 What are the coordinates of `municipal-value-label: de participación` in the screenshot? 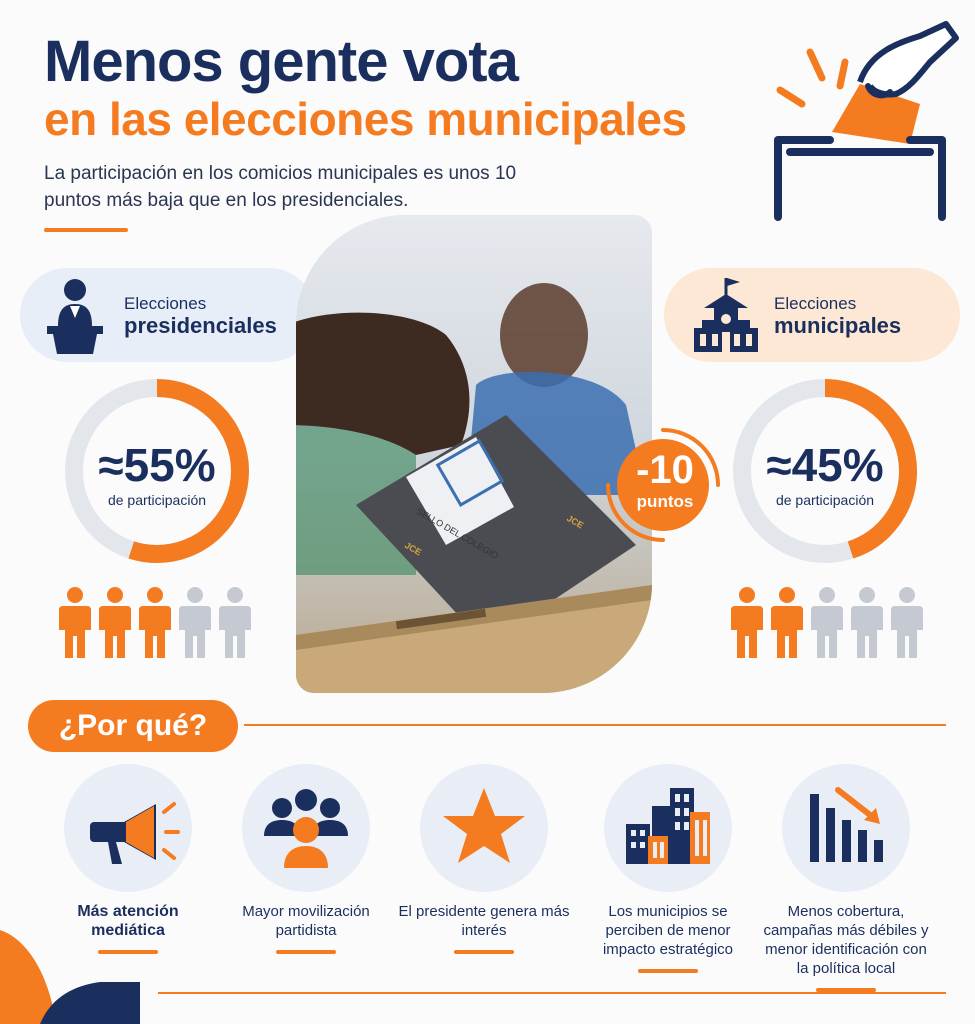 It's located at (825, 500).